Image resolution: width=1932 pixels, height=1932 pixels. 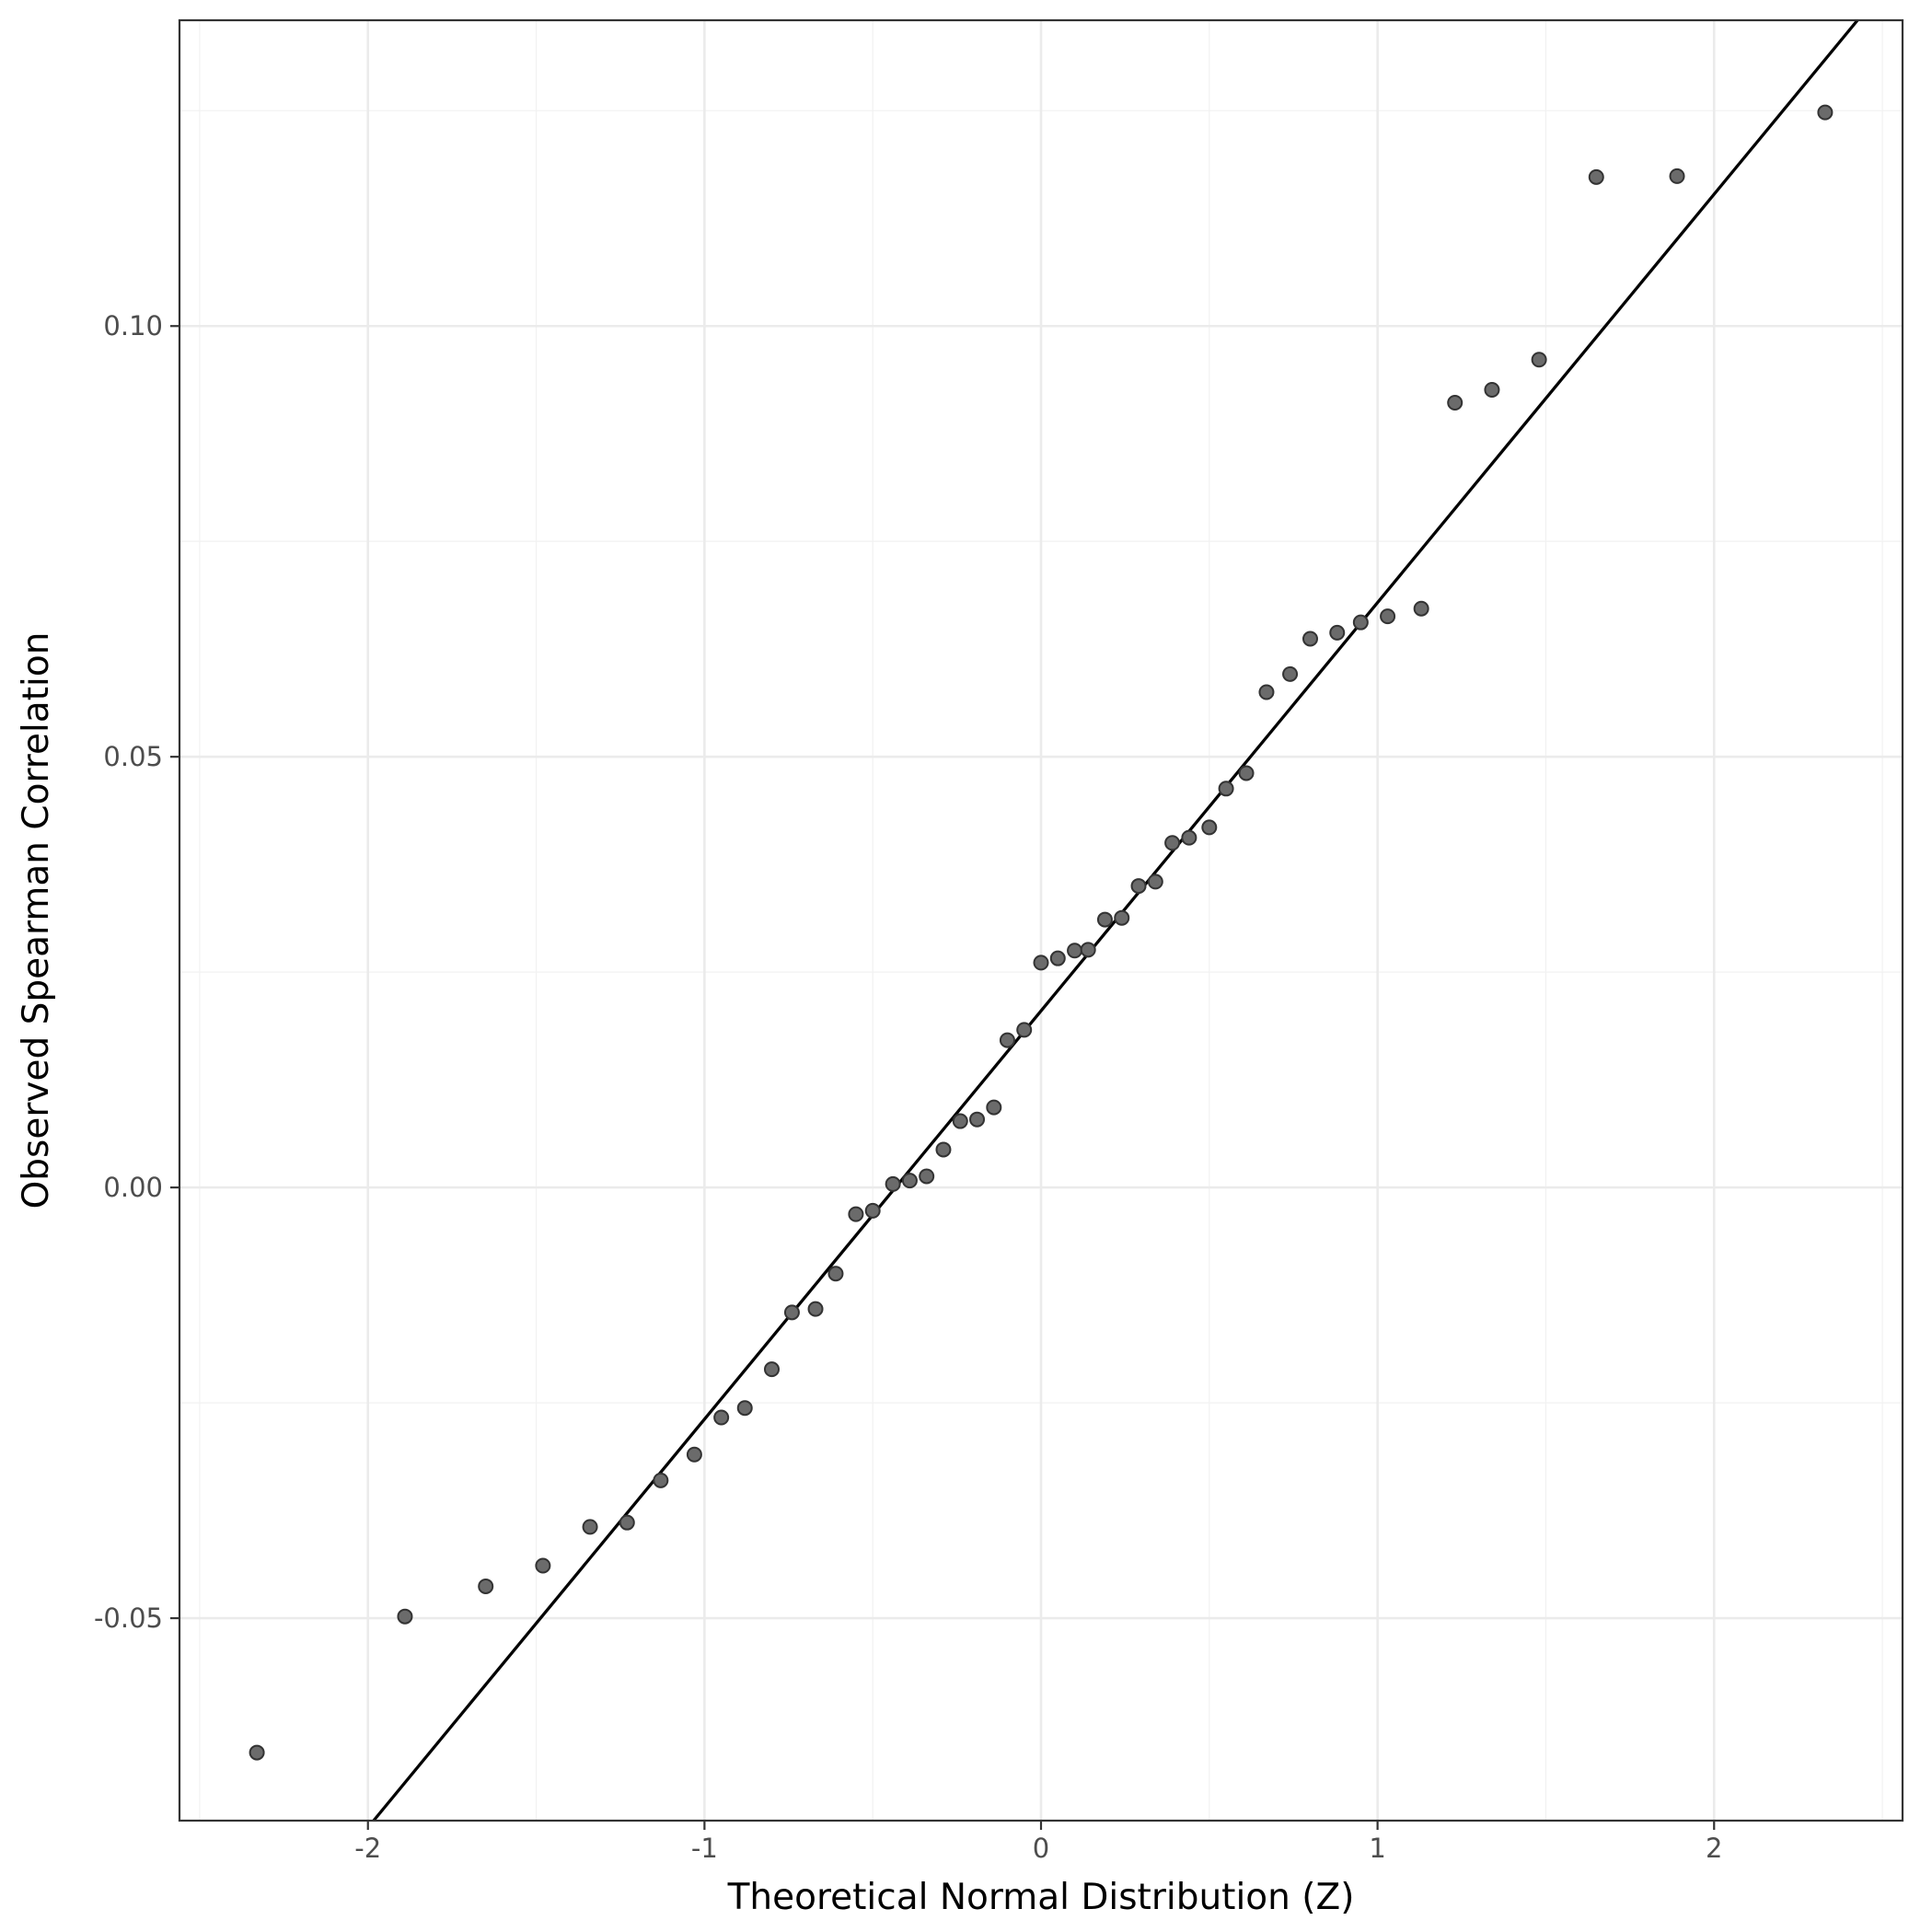 I want to click on y-tick-label: 0.10, so click(x=133, y=326).